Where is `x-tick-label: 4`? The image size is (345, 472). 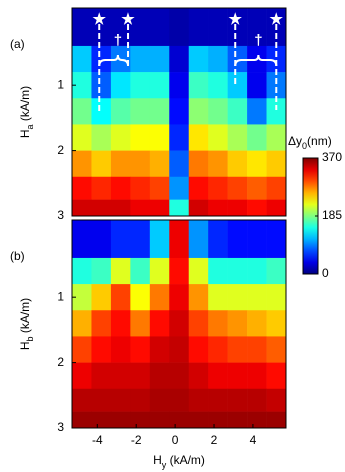
x-tick-label: 4 is located at coordinates (253, 440).